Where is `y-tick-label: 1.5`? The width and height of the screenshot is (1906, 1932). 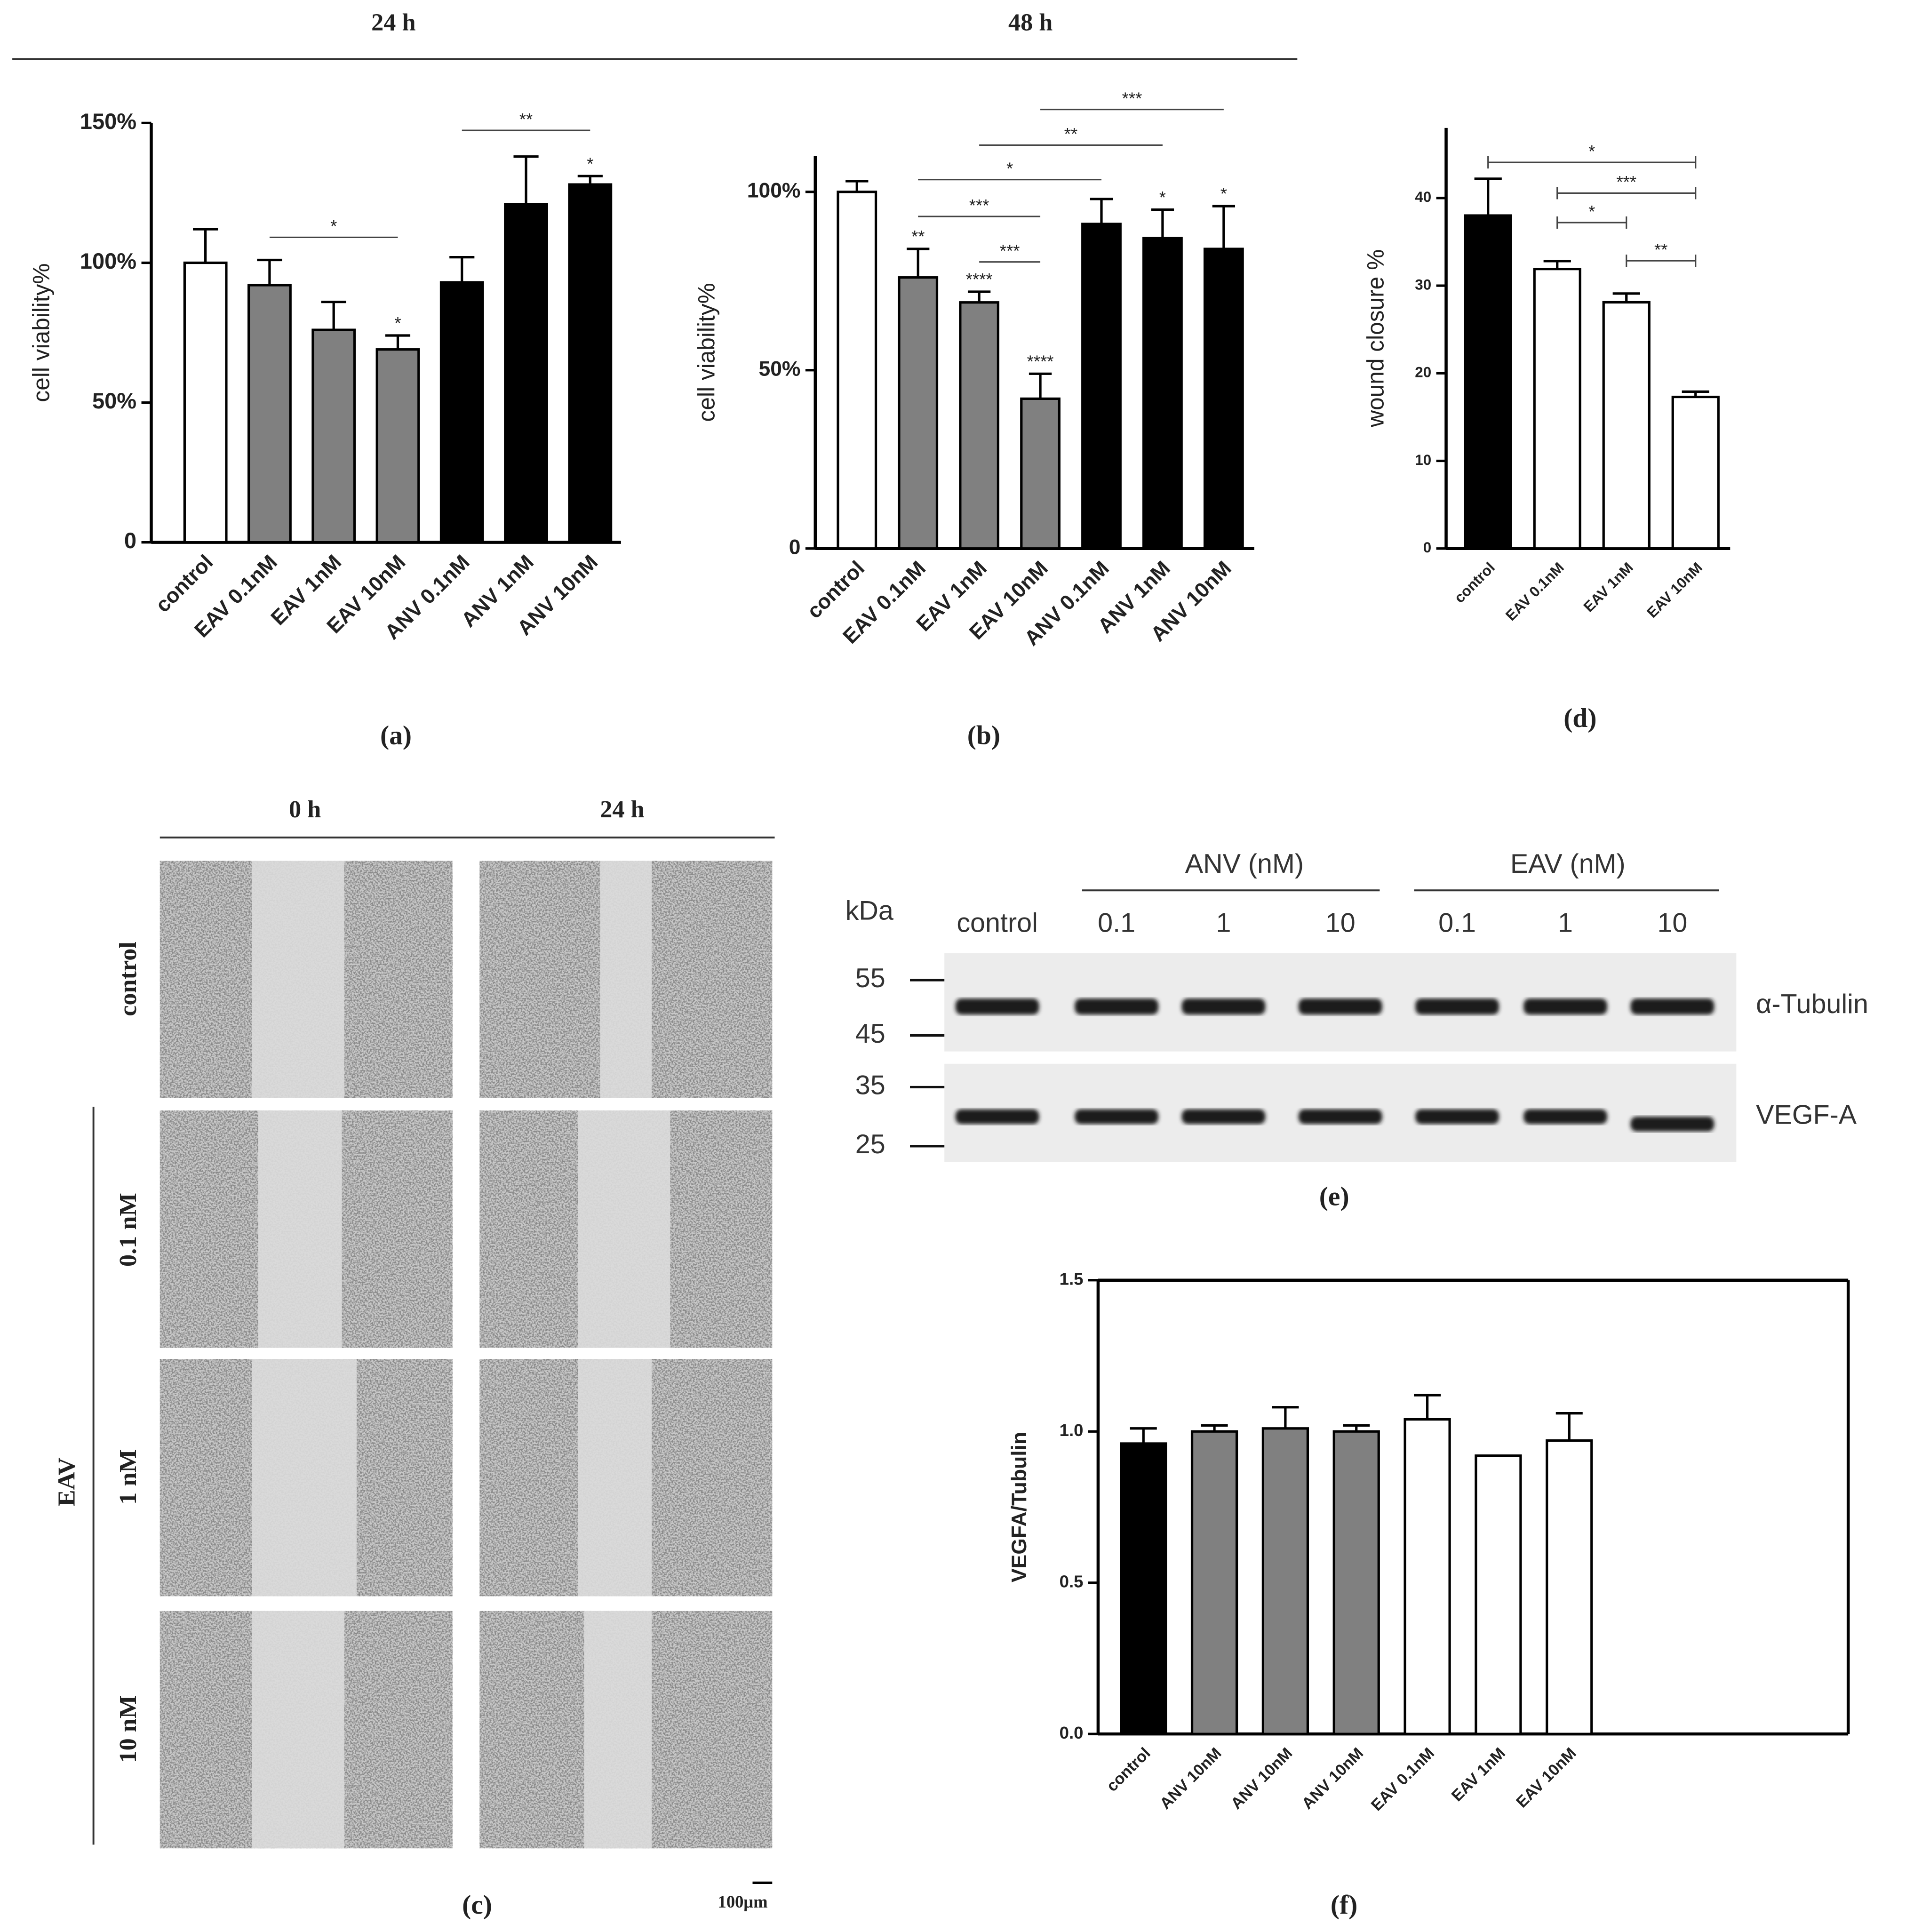 y-tick-label: 1.5 is located at coordinates (1072, 1278).